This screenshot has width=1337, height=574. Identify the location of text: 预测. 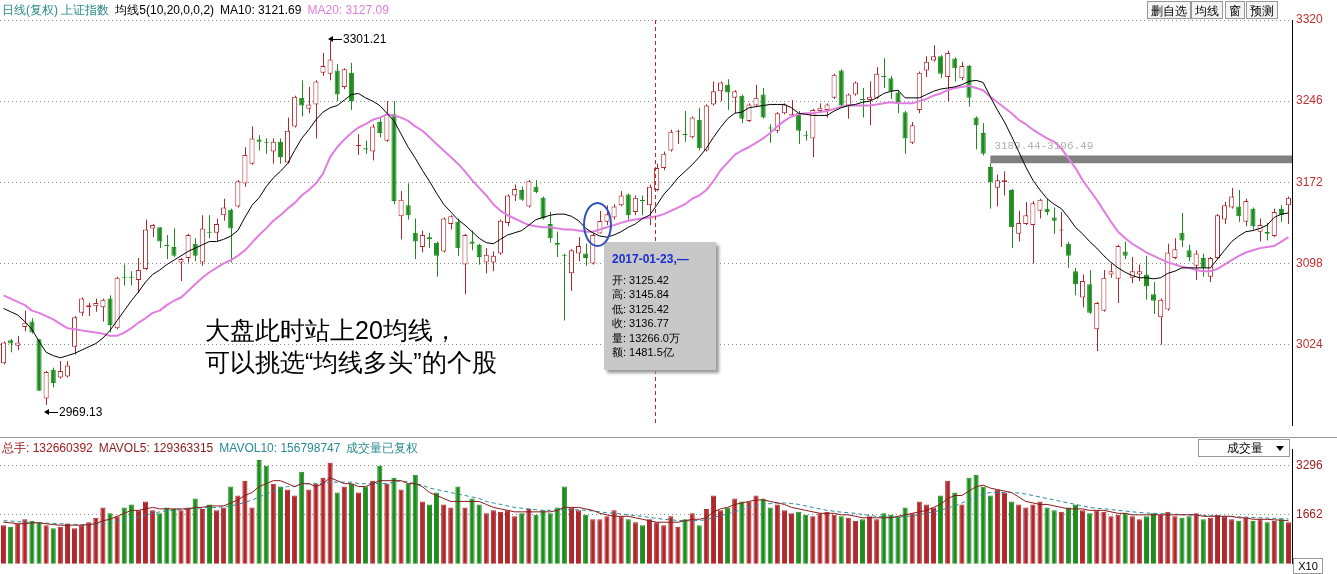
(1262, 10).